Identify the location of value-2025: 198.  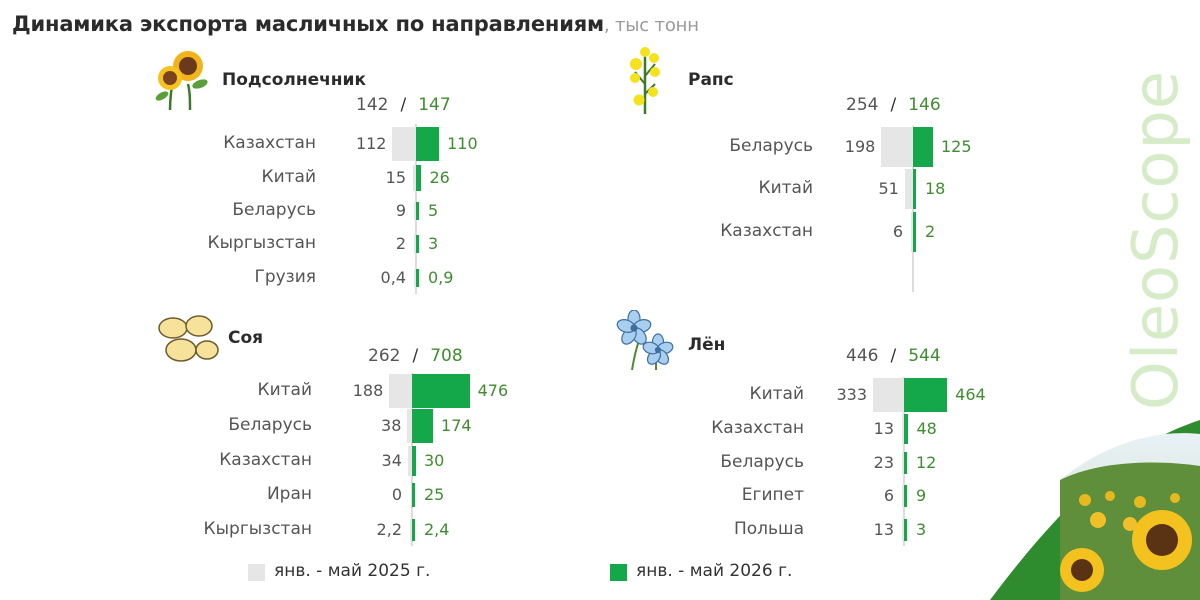
(860, 146).